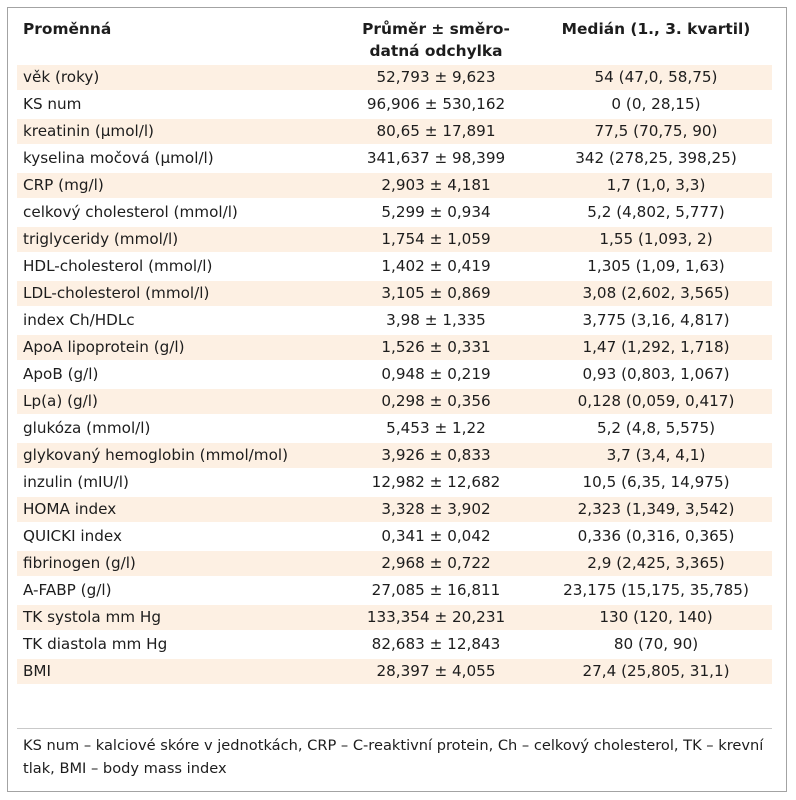  What do you see at coordinates (656, 428) in the screenshot?
I see `cell-median-quartiles: 5,2 (4,8, 5,575)` at bounding box center [656, 428].